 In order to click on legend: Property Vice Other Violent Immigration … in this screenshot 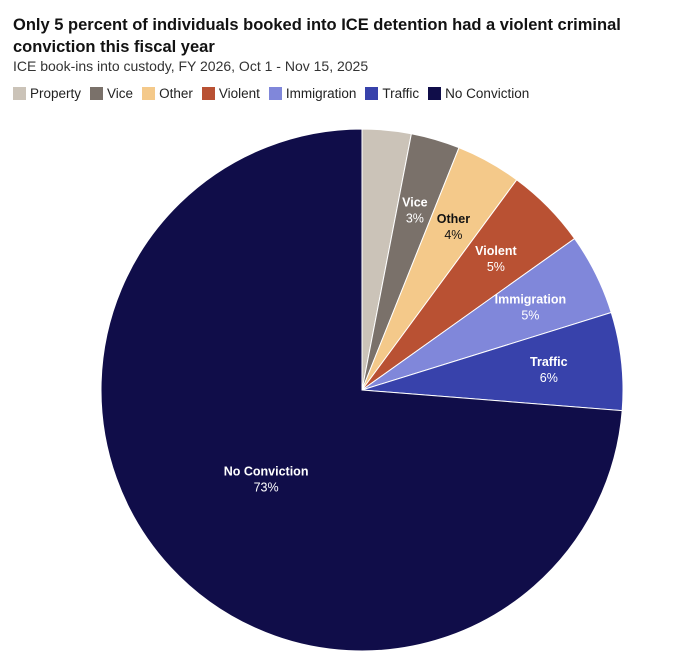, I will do `click(275, 93)`.